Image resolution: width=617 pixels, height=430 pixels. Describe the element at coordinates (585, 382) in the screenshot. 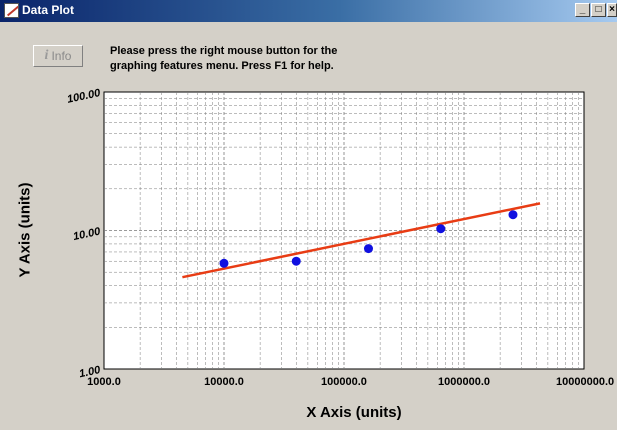

I see `x-tick-label: 10000000.0` at that location.